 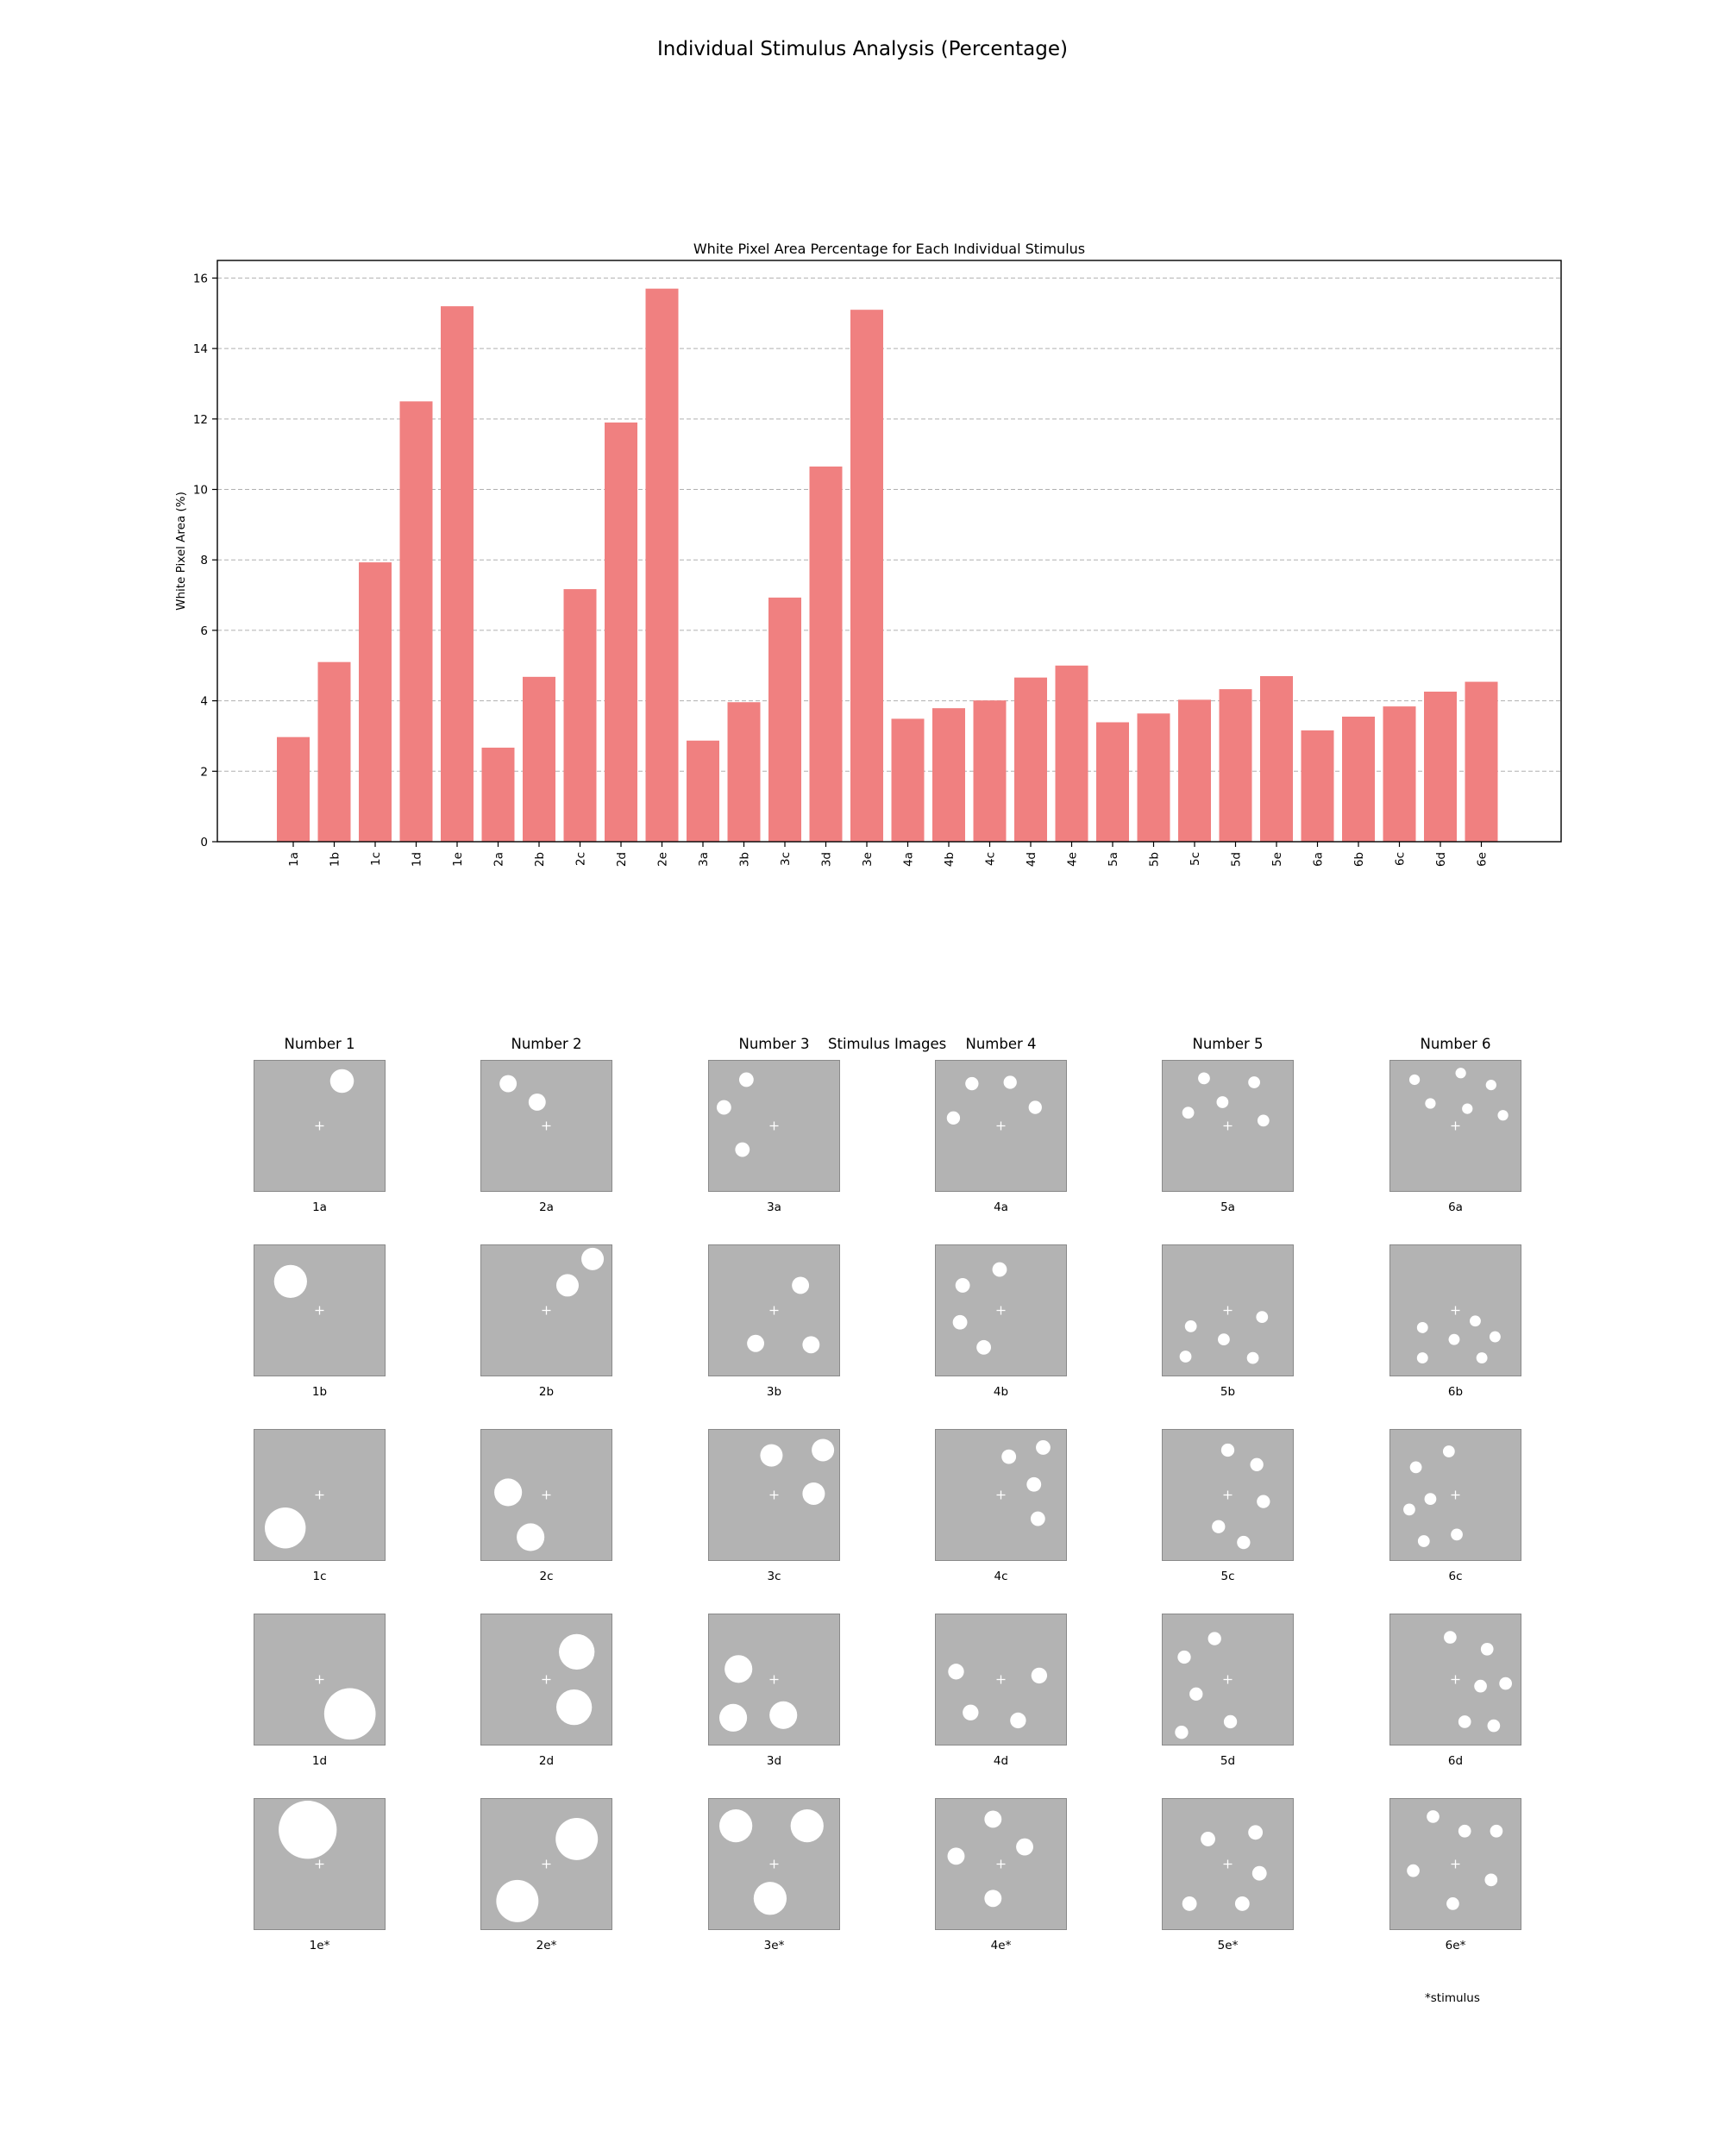 What do you see at coordinates (546, 1044) in the screenshot?
I see `column-label: Number 2` at bounding box center [546, 1044].